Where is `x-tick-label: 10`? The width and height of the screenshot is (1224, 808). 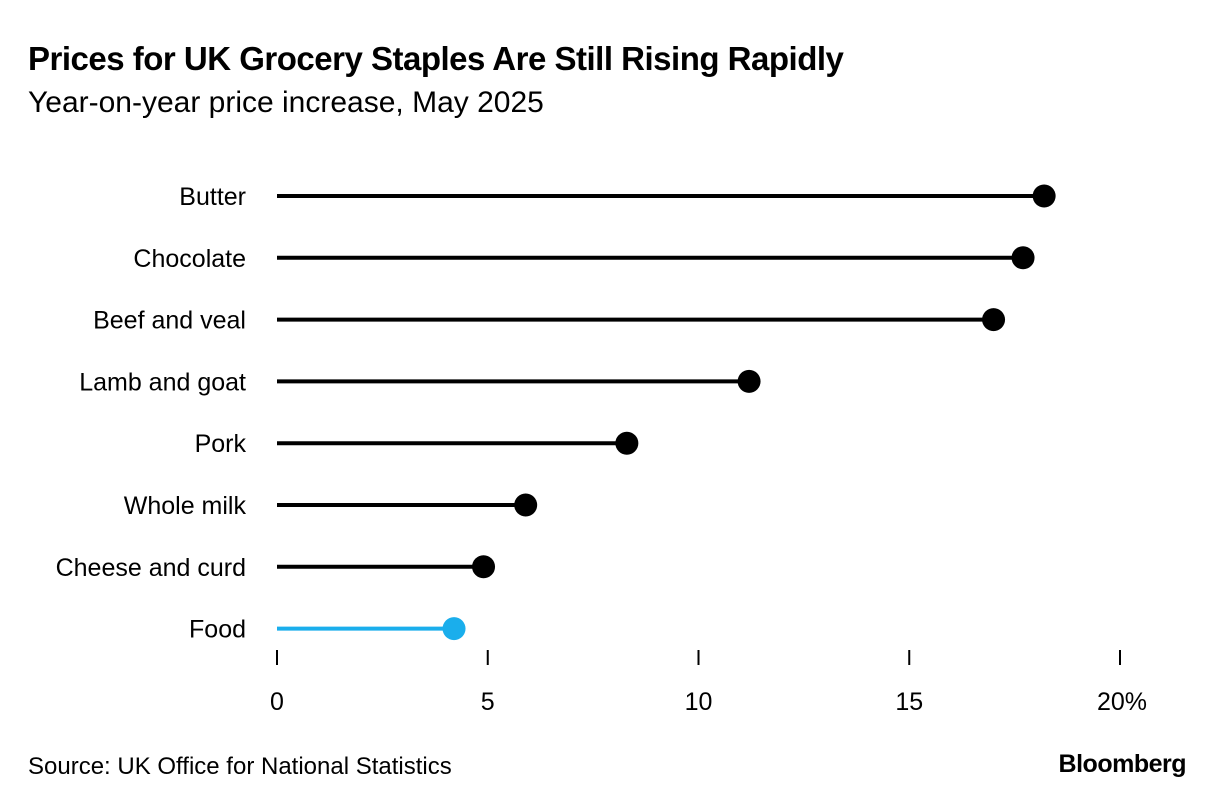 x-tick-label: 10 is located at coordinates (699, 702).